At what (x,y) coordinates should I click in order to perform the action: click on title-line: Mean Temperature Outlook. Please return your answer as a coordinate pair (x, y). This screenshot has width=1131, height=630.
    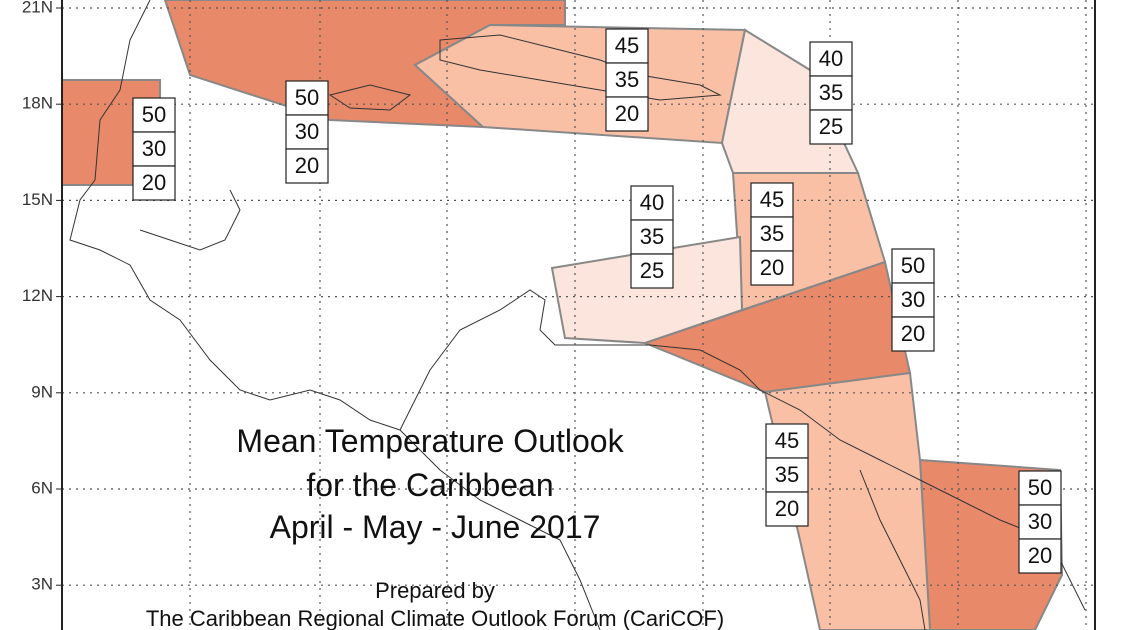
    Looking at the image, I should click on (430, 441).